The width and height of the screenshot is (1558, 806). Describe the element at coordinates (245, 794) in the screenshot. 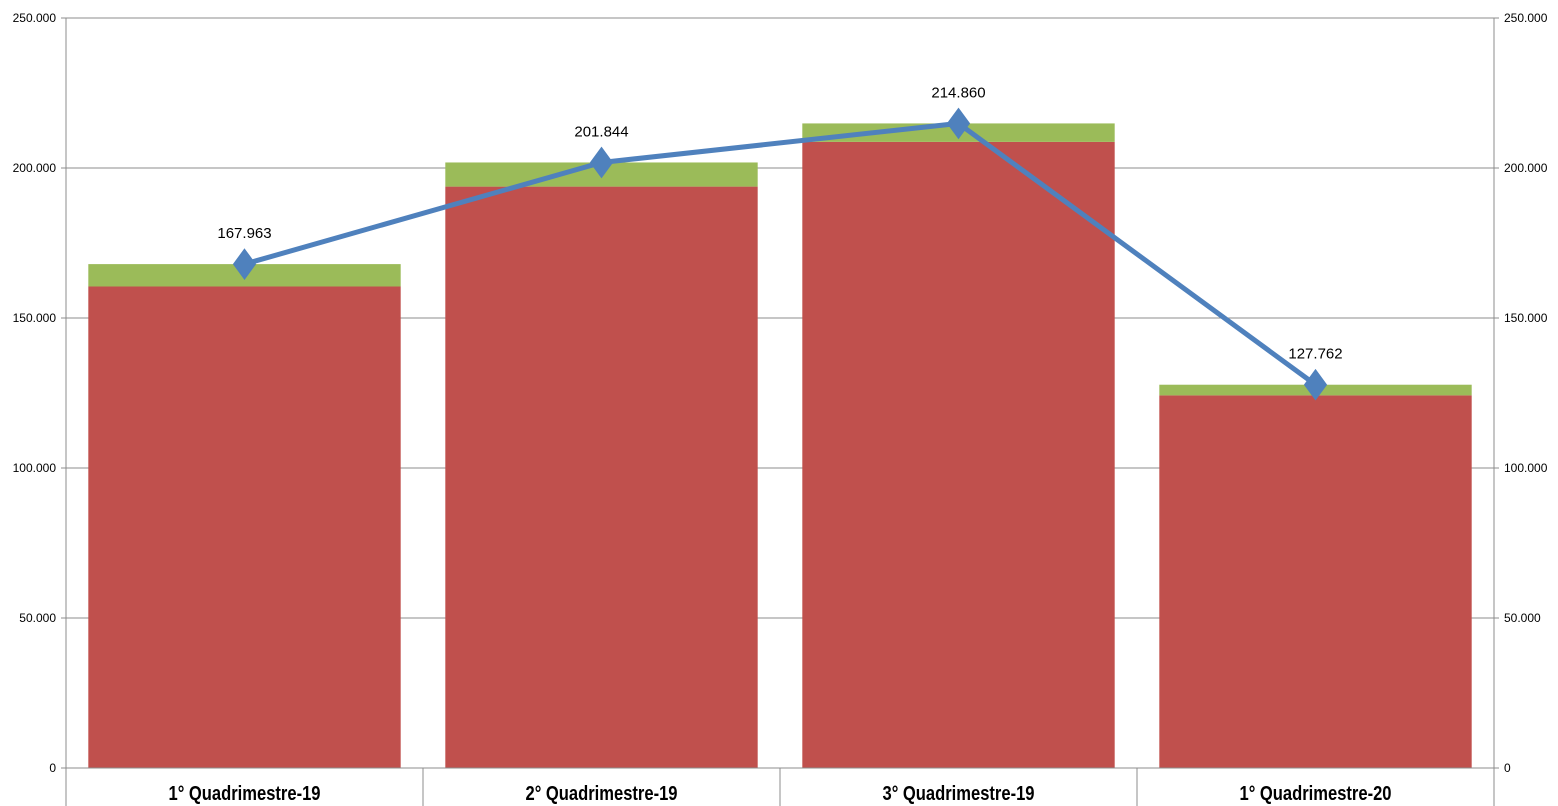

I see `x-category-label: 1° Quadrimestre-19` at that location.